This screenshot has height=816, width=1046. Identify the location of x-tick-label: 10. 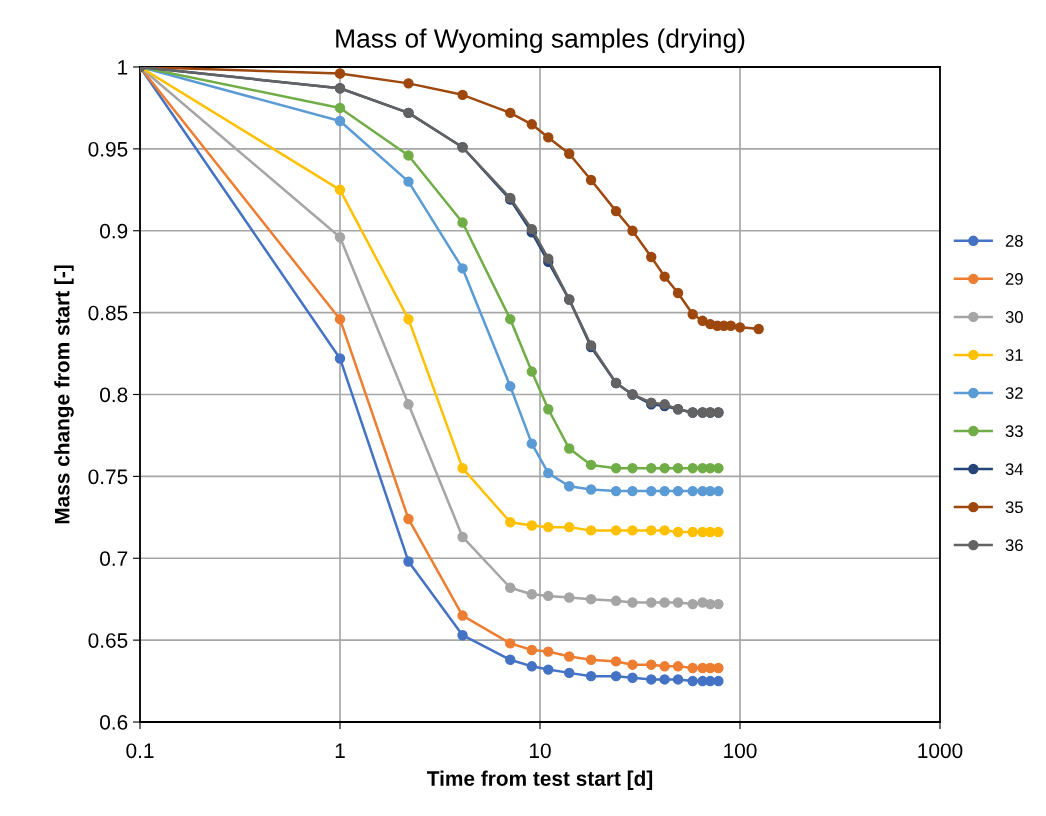
(540, 751).